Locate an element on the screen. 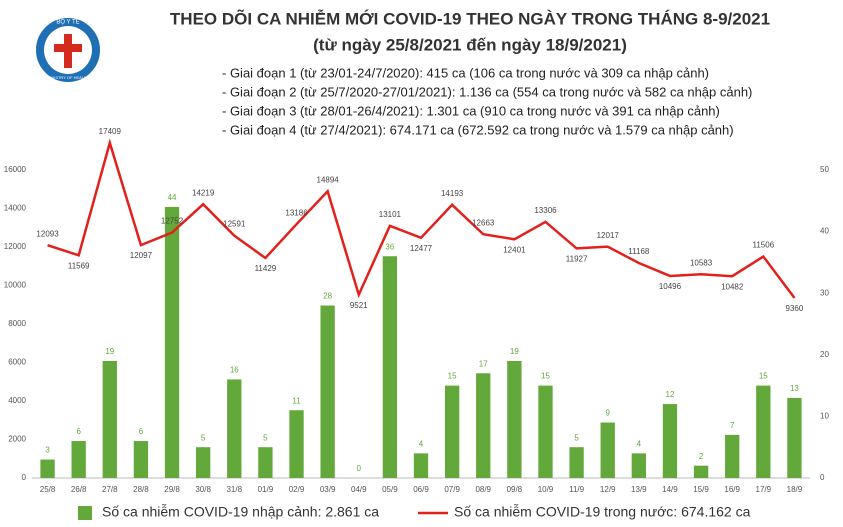  line-value-label: 11429 is located at coordinates (266, 268).